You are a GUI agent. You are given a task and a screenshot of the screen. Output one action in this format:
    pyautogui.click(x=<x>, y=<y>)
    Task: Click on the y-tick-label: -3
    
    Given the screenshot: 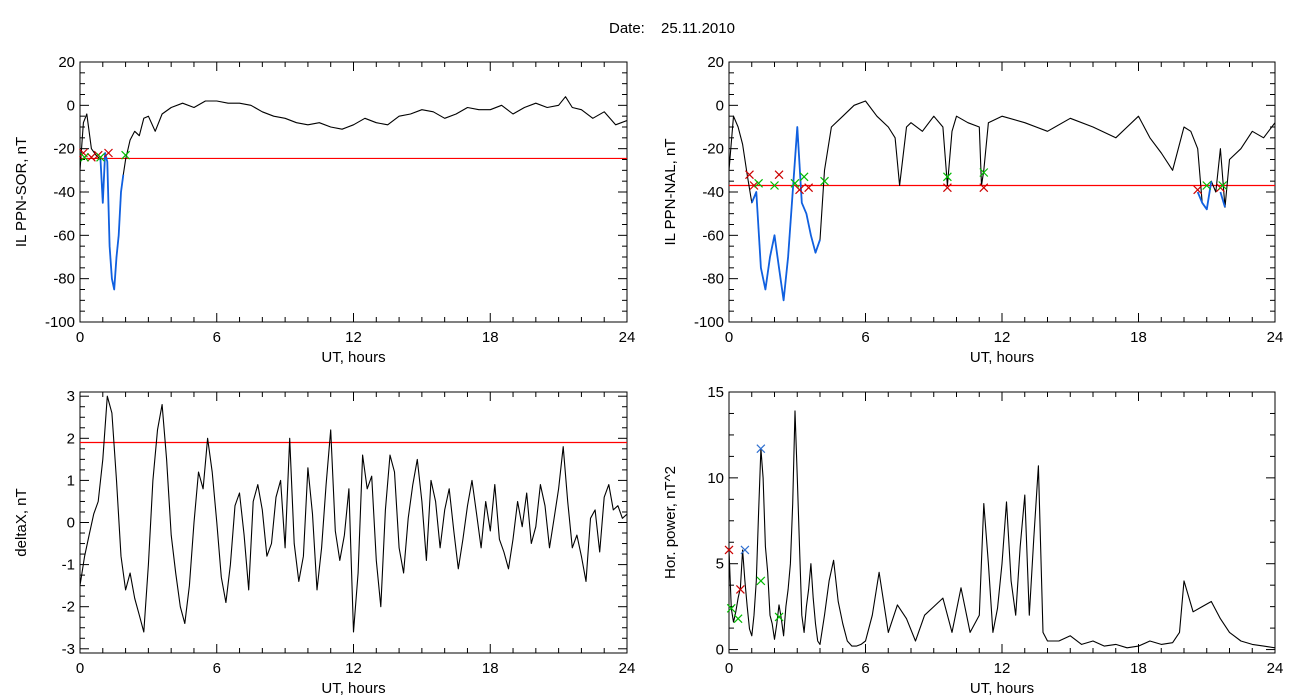 What is the action you would take?
    pyautogui.click(x=68, y=649)
    